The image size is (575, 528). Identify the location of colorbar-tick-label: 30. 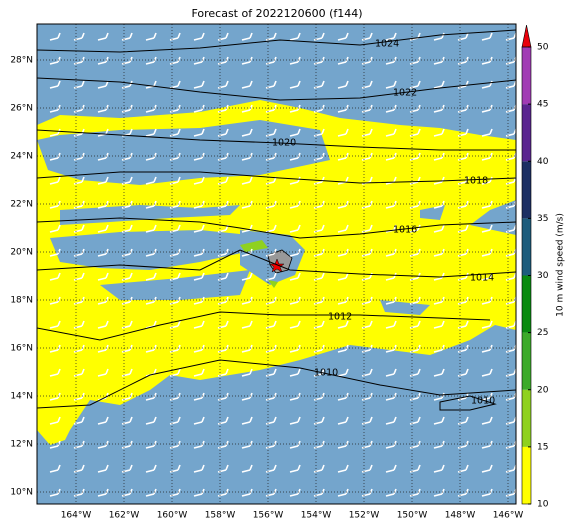
(543, 276).